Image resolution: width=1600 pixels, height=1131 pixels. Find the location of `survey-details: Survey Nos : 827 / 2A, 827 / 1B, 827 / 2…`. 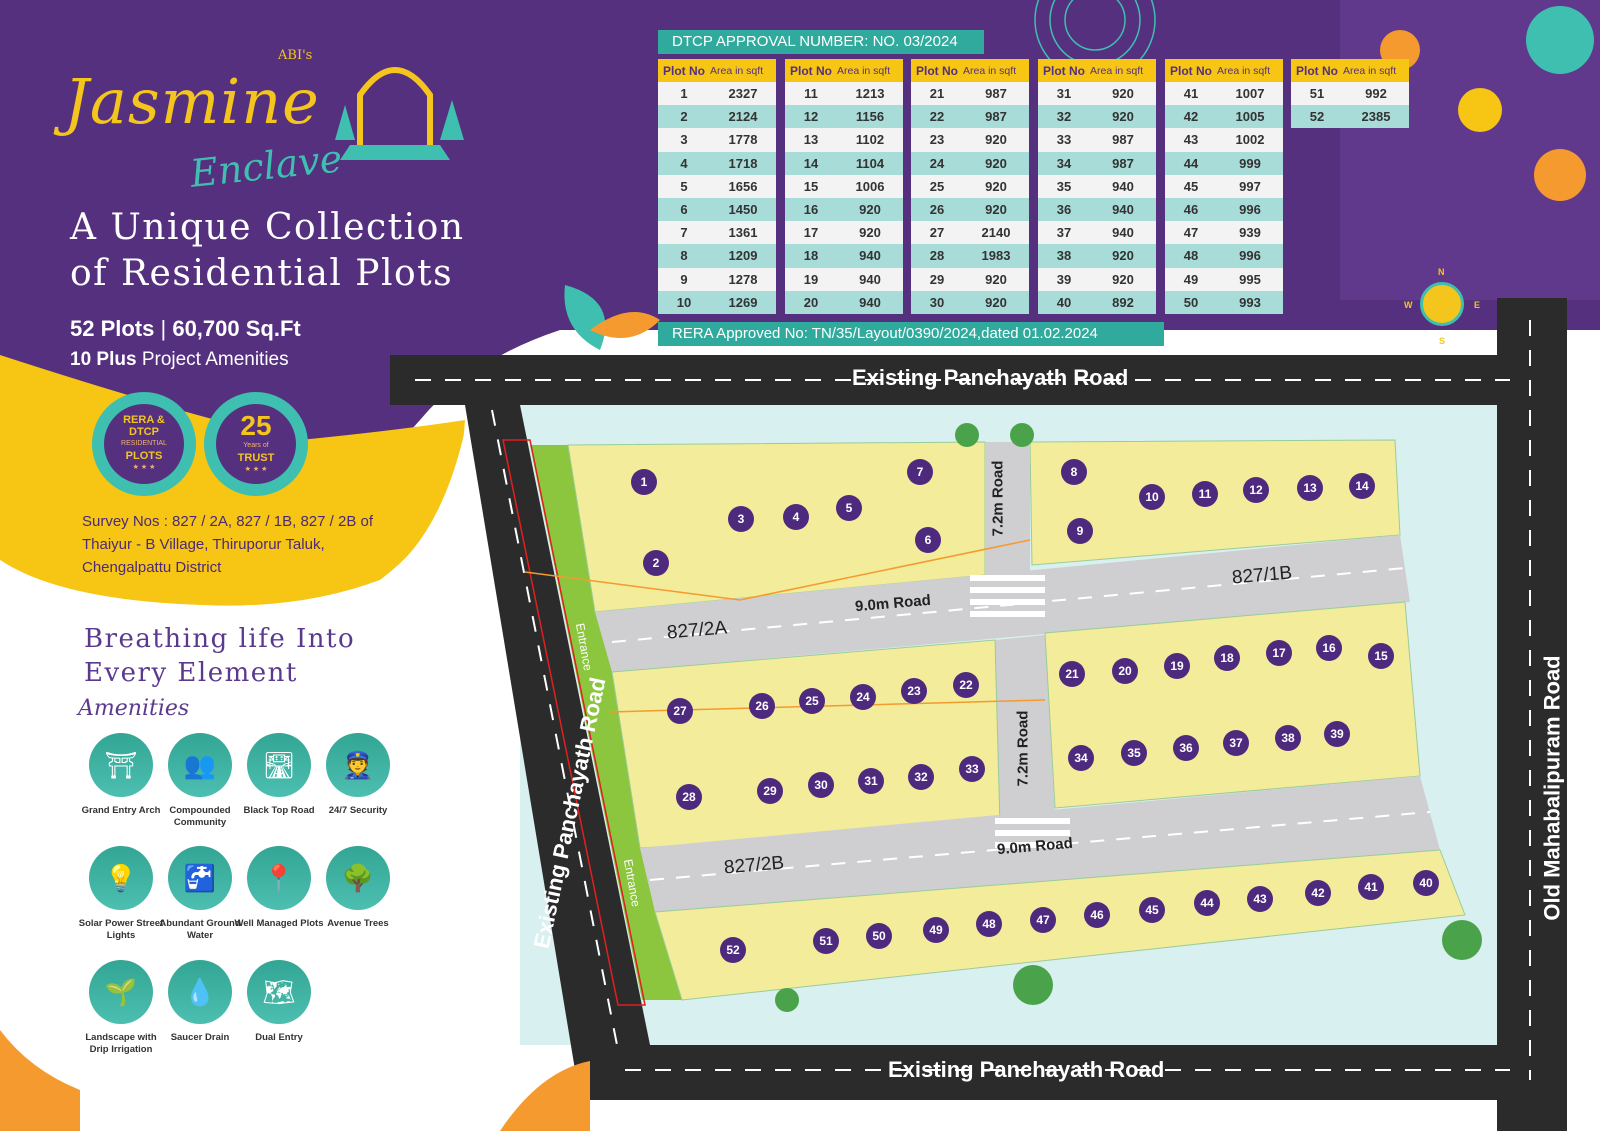

survey-details: Survey Nos : 827 / 2A, 827 / 1B, 827 / 2… is located at coordinates (228, 544).